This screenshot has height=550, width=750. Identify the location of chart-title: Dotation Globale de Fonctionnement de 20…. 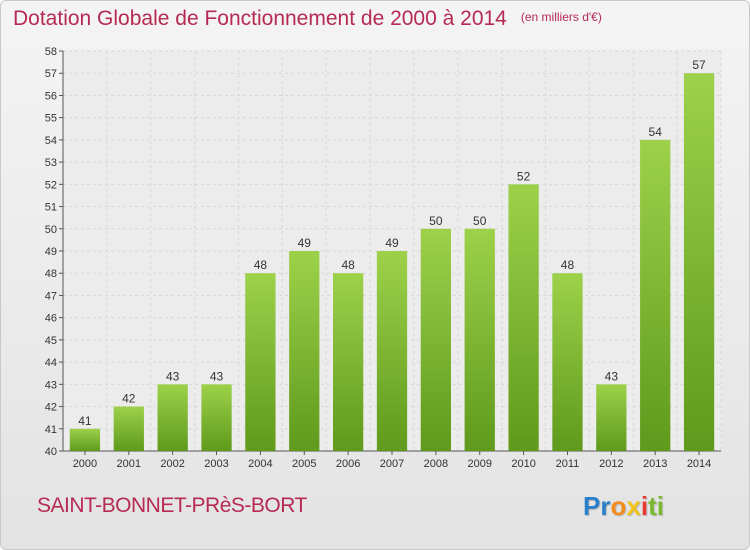
(307, 19).